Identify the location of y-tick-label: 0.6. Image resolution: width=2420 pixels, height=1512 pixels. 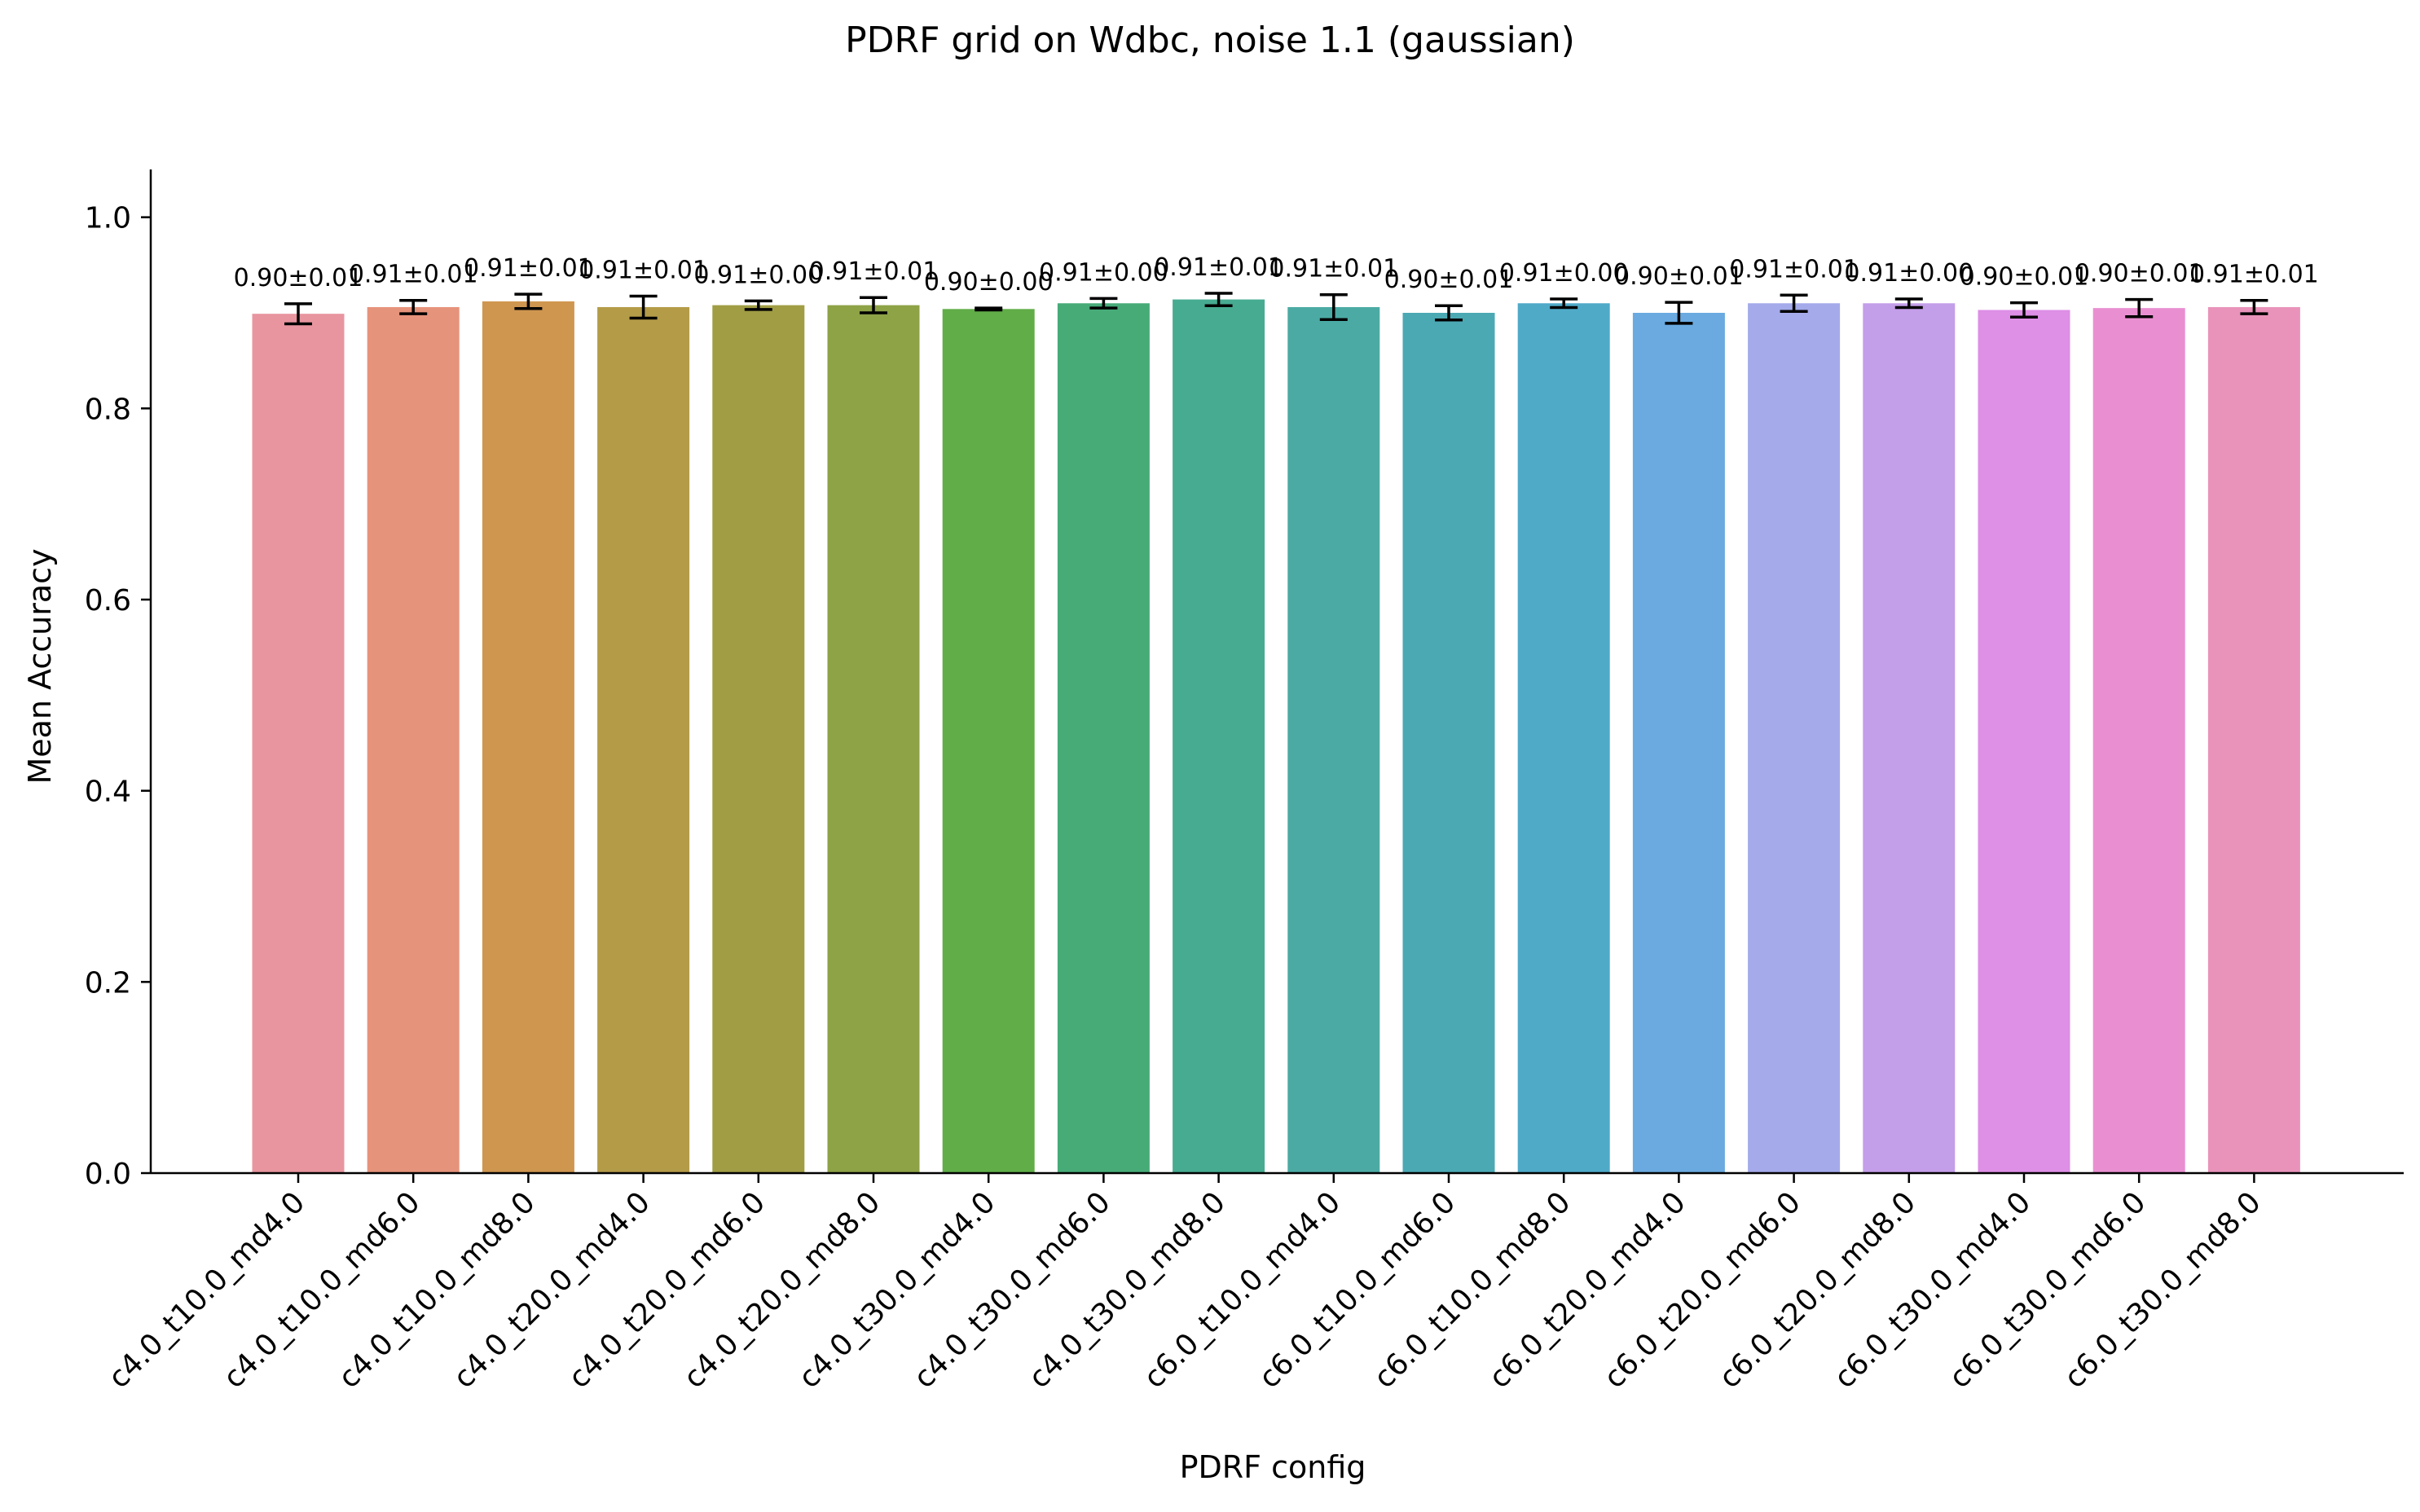
(108, 601).